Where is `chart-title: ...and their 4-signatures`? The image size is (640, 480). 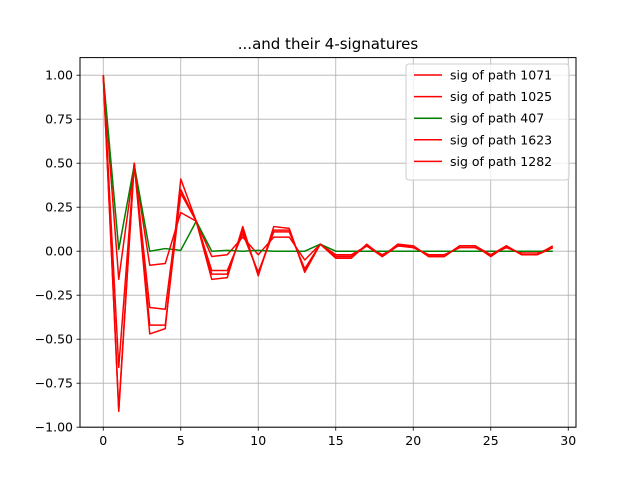
chart-title: ...and their 4-signatures is located at coordinates (328, 44).